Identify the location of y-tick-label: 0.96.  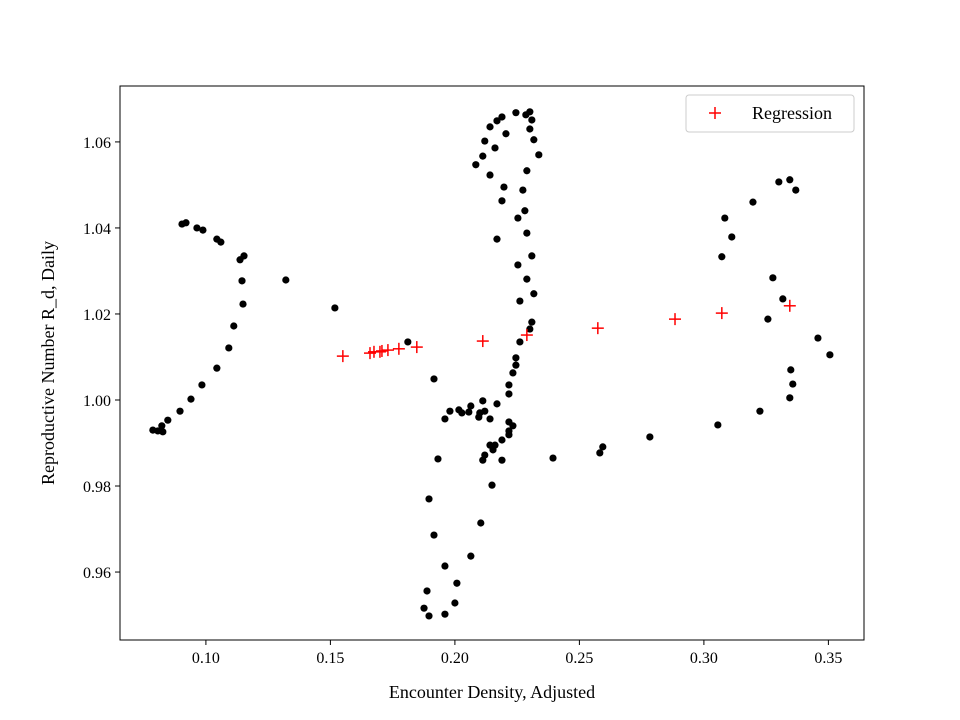
(97, 573).